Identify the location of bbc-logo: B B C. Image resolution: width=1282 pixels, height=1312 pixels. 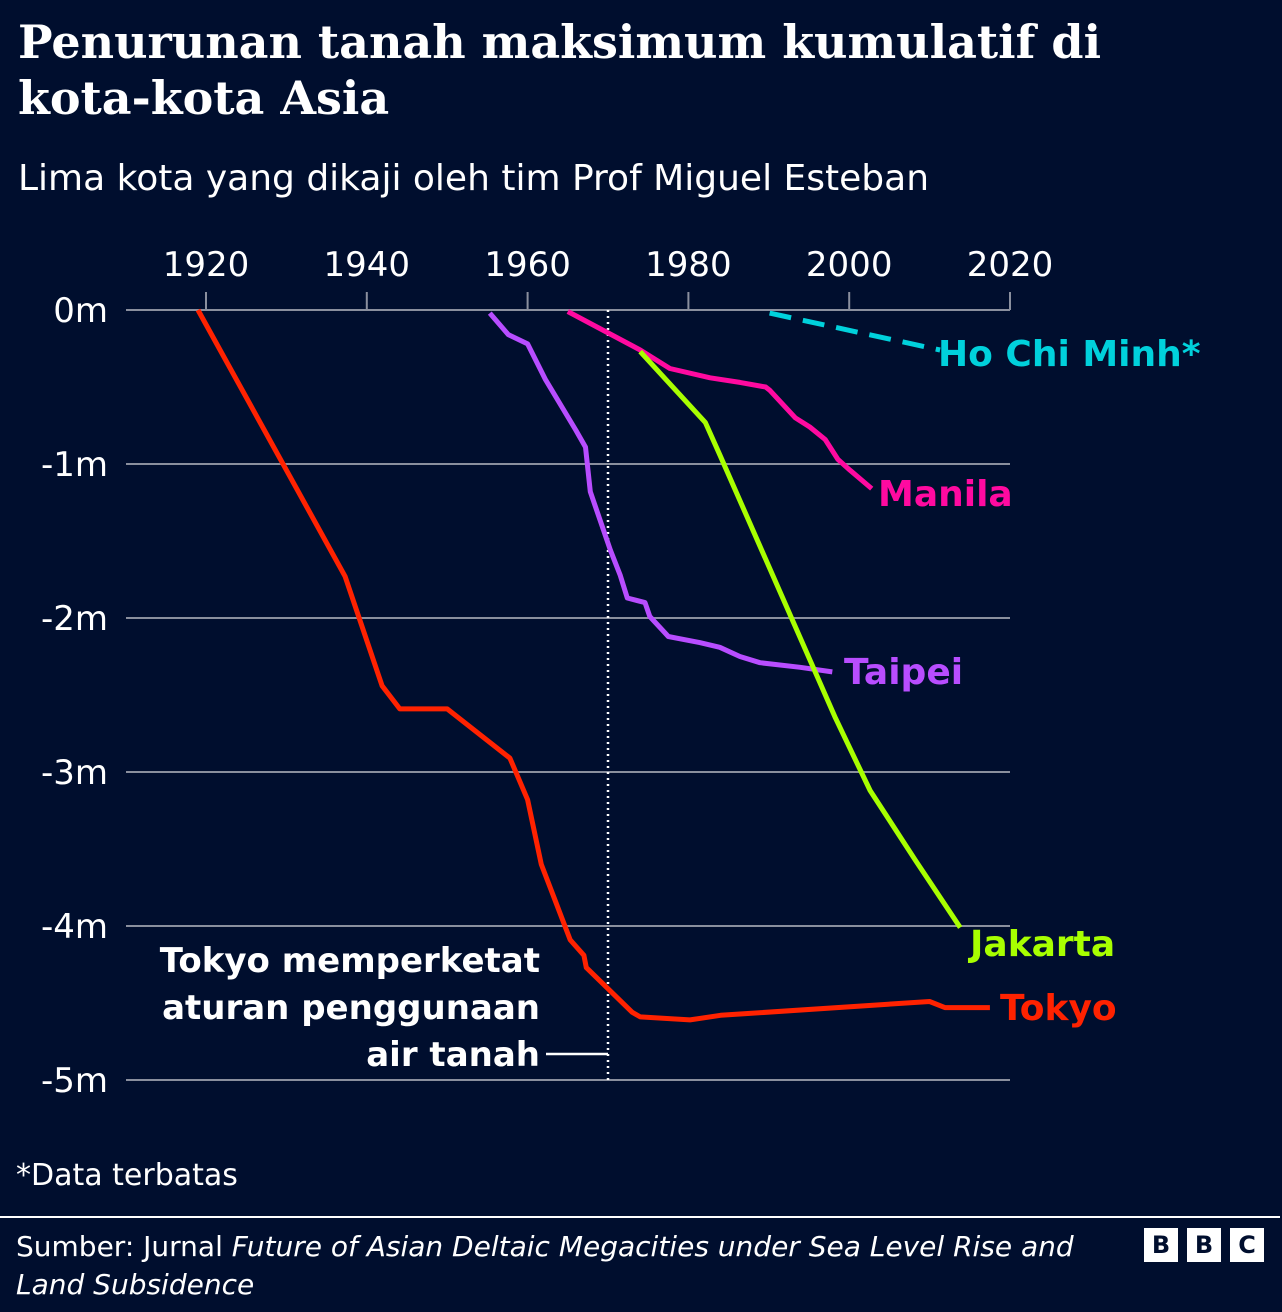
(1204, 1245).